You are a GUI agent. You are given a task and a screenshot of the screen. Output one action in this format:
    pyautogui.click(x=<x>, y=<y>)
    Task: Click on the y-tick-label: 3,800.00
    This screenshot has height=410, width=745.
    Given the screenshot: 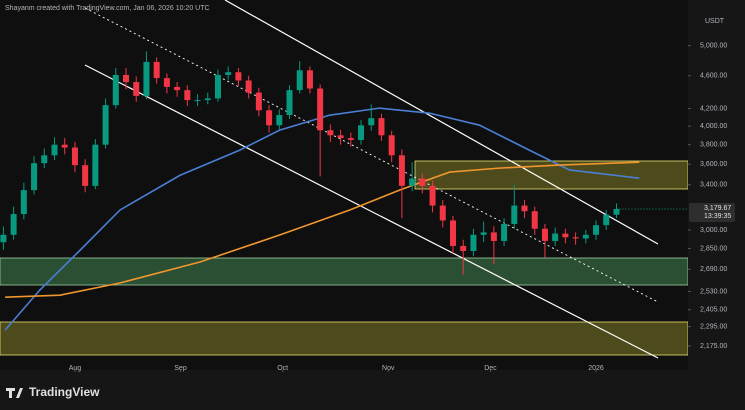 What is the action you would take?
    pyautogui.click(x=713, y=145)
    